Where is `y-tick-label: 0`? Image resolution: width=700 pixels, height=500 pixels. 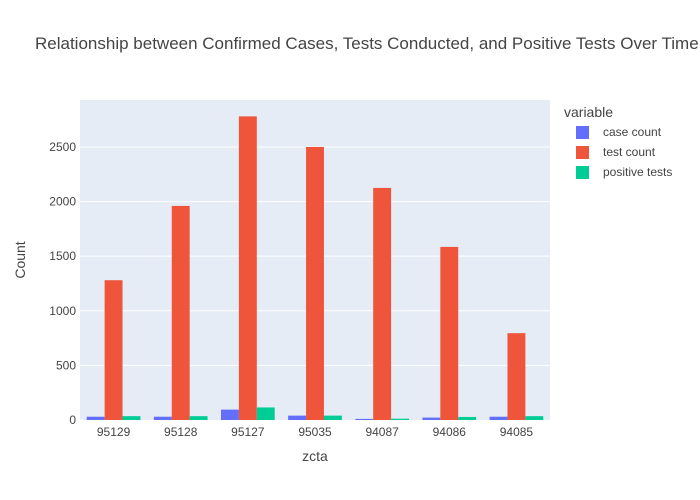 y-tick-label: 0 is located at coordinates (72, 420).